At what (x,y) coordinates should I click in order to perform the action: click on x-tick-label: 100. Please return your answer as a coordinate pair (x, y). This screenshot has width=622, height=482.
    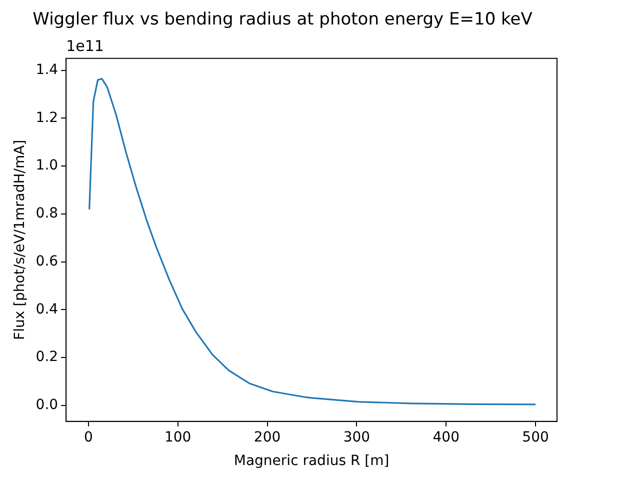
    Looking at the image, I should click on (178, 437).